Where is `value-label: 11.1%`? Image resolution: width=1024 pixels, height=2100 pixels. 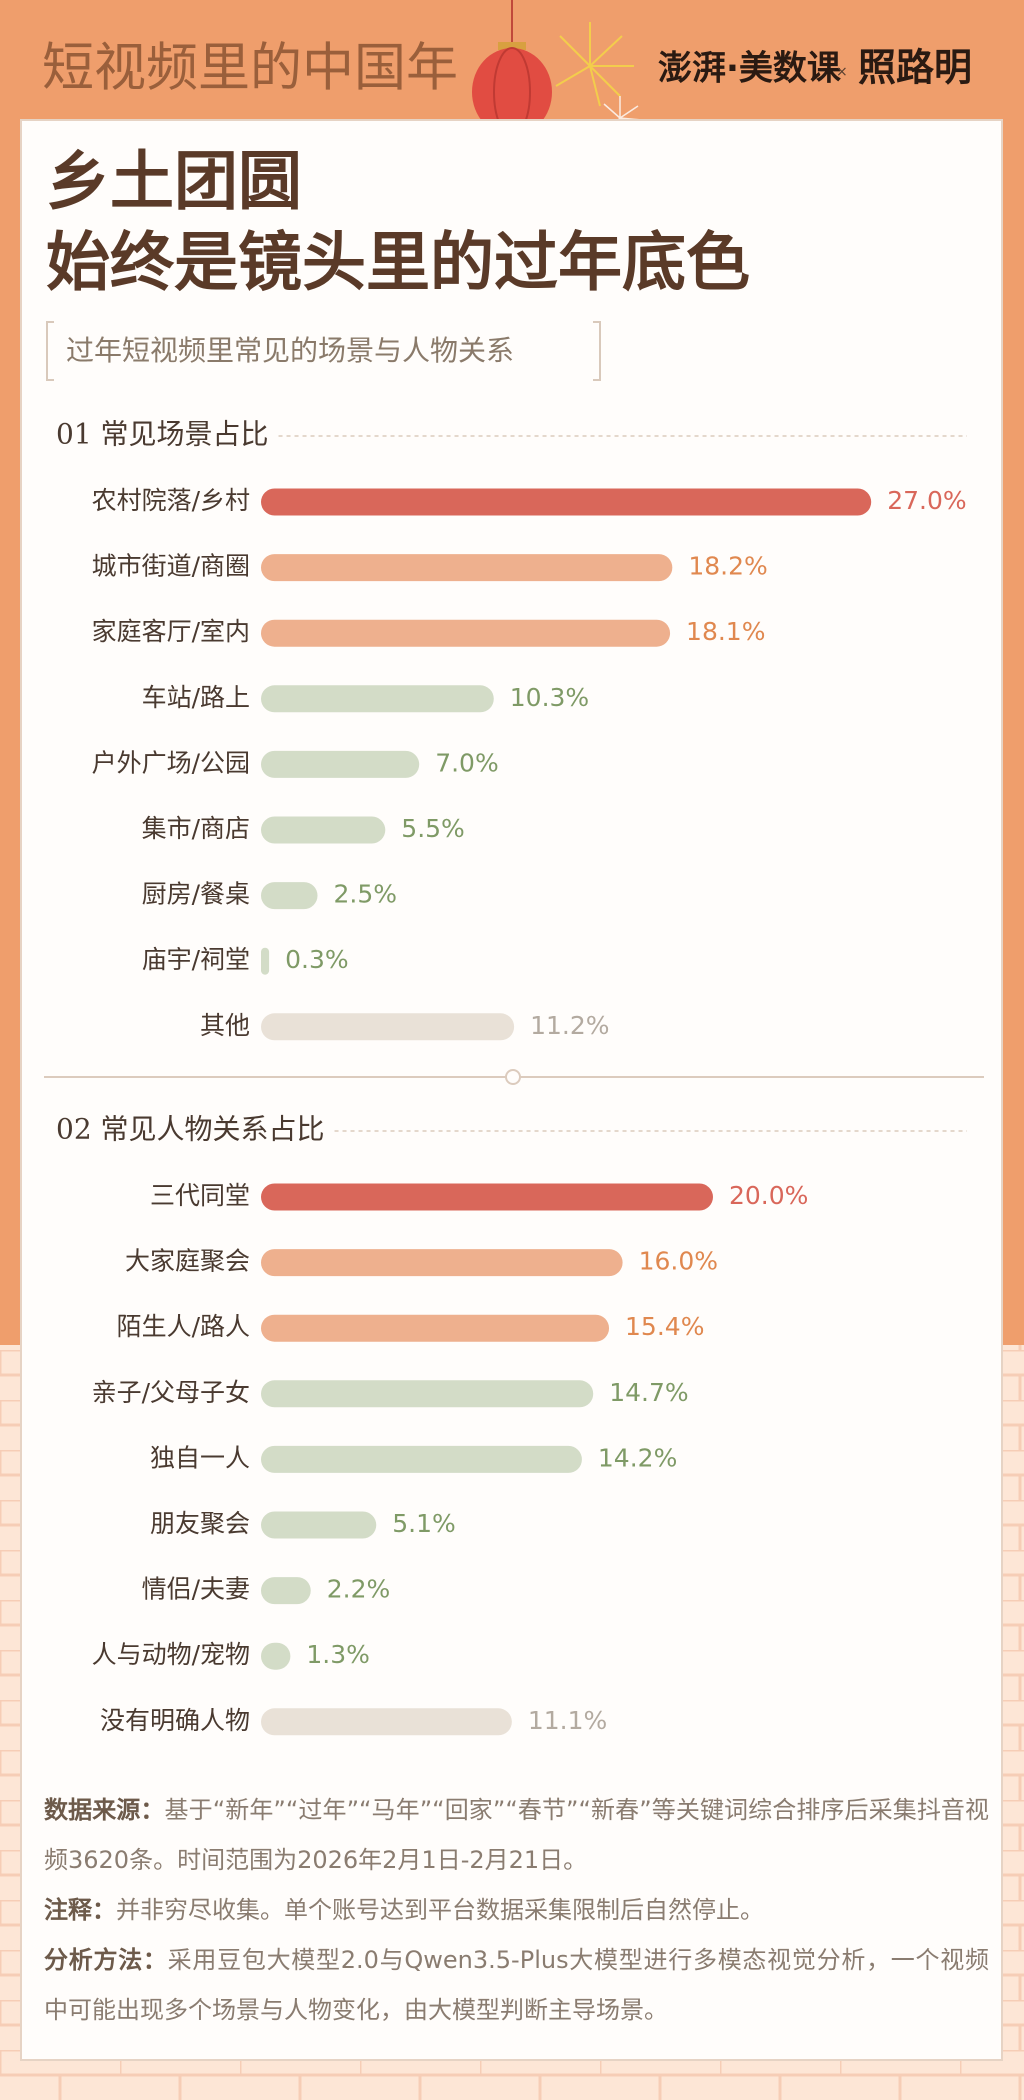 value-label: 11.1% is located at coordinates (567, 1720).